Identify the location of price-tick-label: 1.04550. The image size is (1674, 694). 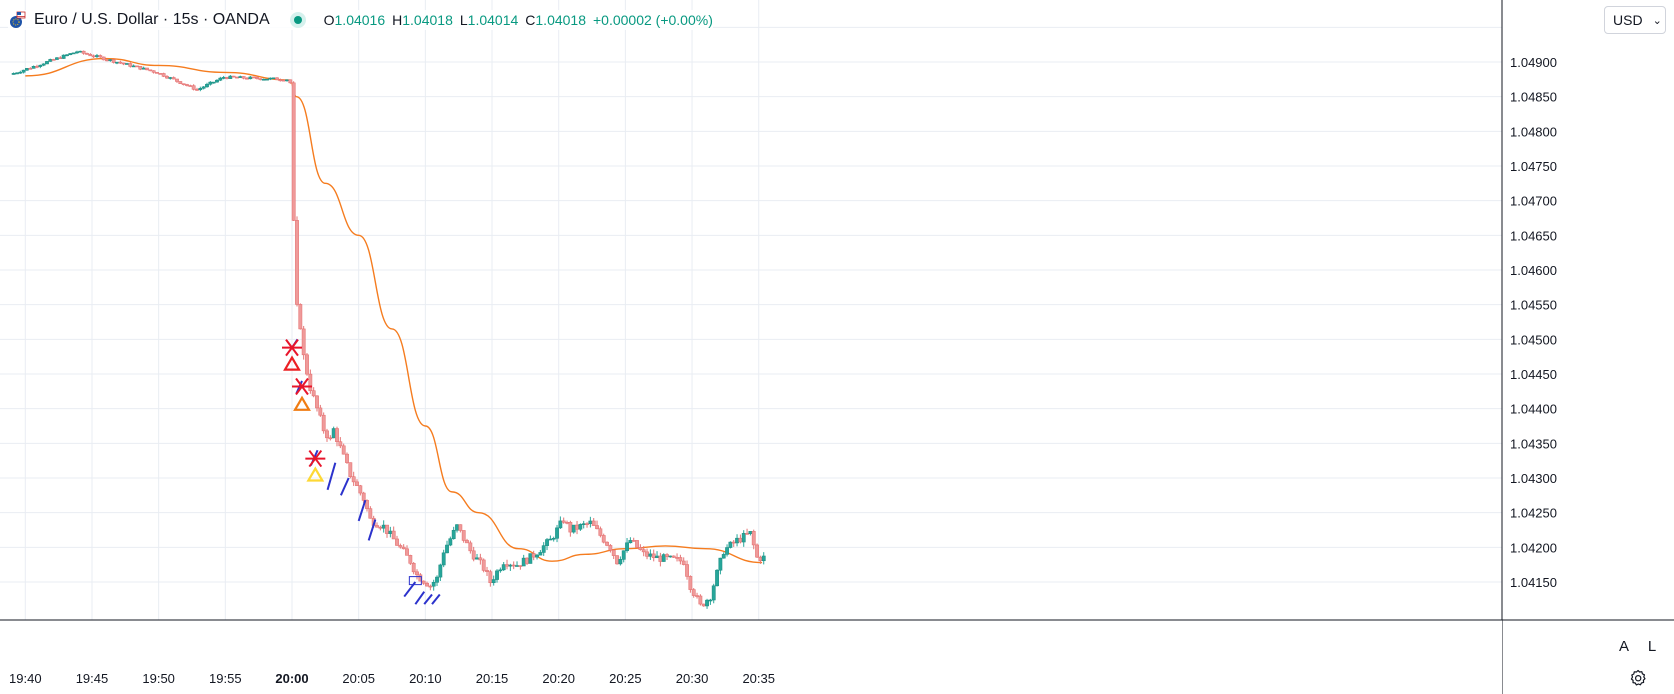
(1533, 305).